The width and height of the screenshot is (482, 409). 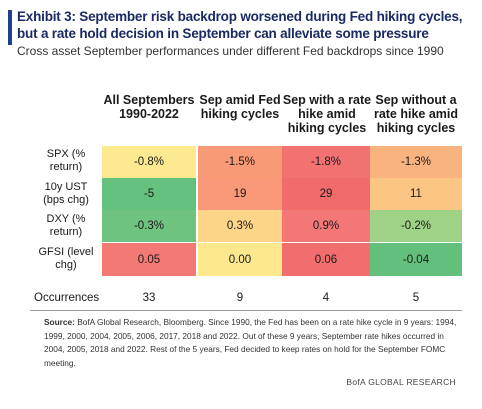 What do you see at coordinates (326, 226) in the screenshot?
I see `cell-dxy-col3: 0.9%` at bounding box center [326, 226].